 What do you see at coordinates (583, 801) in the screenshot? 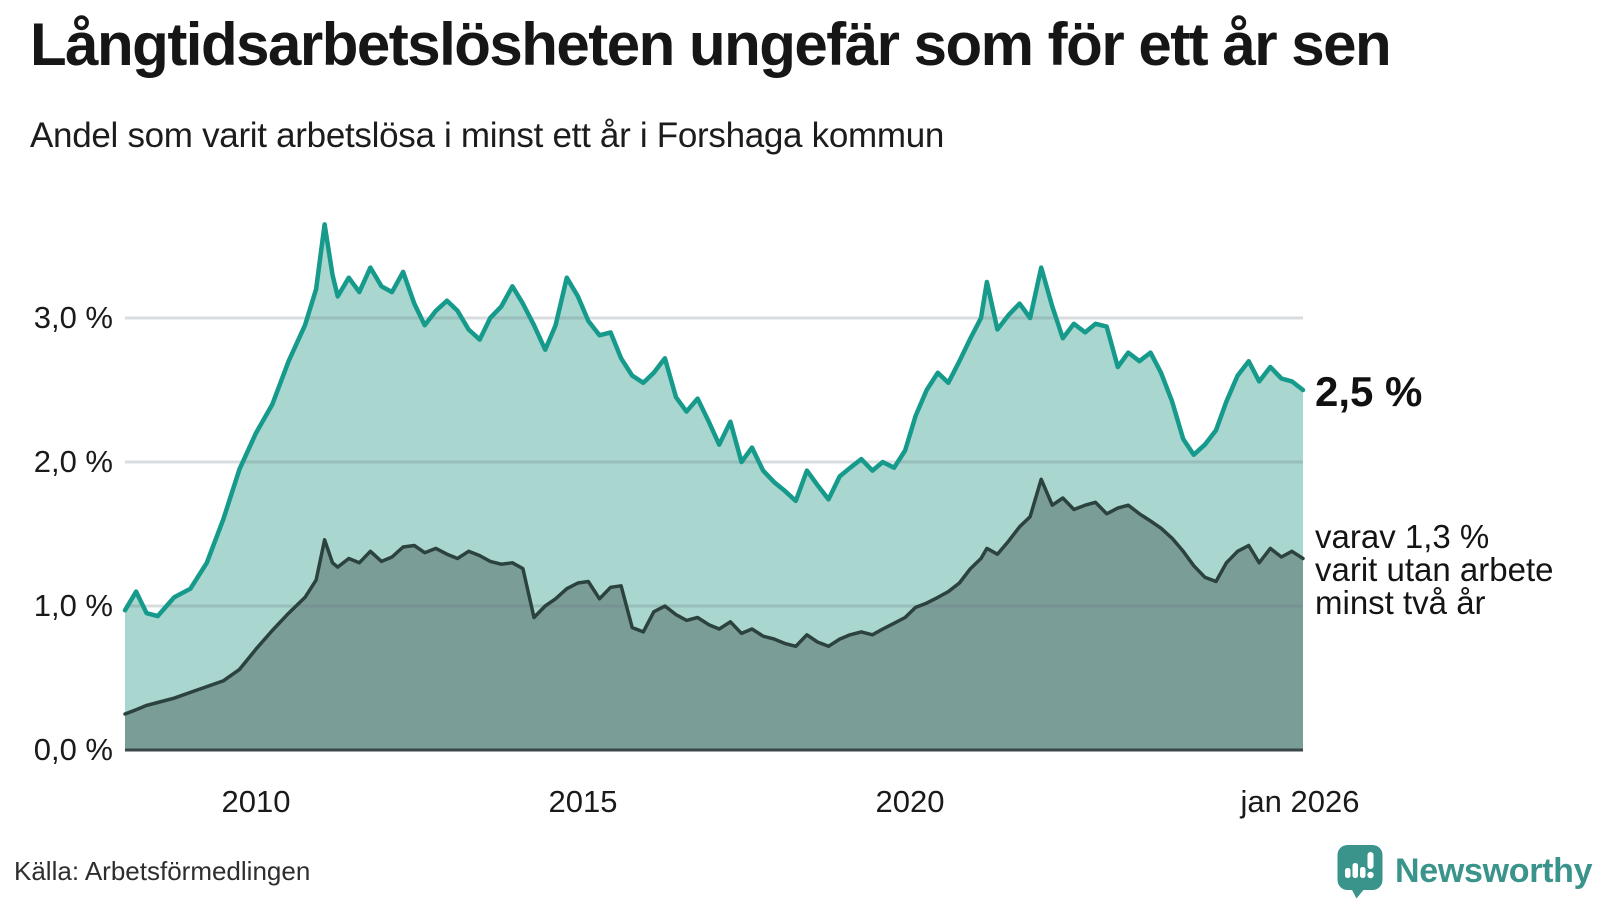
I see `x-tick-2015: 2015` at bounding box center [583, 801].